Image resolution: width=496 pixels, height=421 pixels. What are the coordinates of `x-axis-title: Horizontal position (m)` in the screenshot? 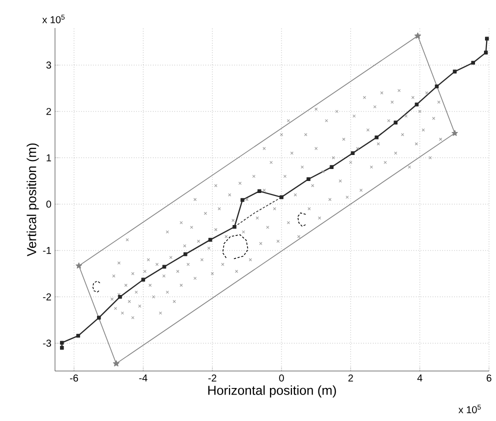 It's located at (272, 391).